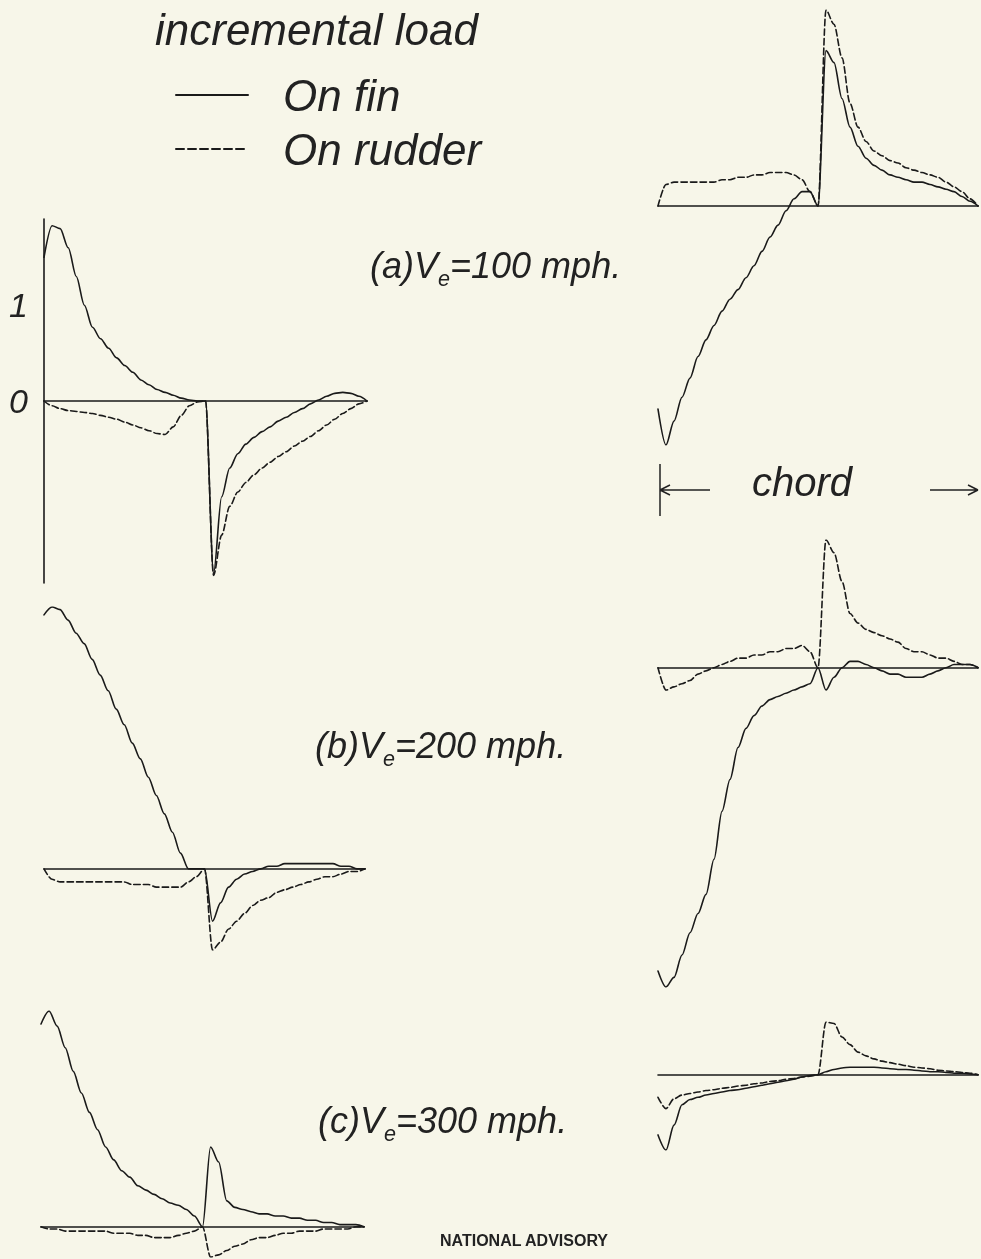 This screenshot has height=1259, width=981. Describe the element at coordinates (443, 1124) in the screenshot. I see `text: (c)V$_{e}$=300 mph.` at that location.